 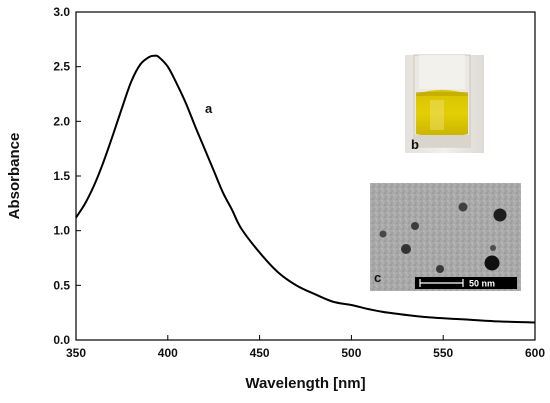 I want to click on x-tick-label: 550, so click(x=443, y=353).